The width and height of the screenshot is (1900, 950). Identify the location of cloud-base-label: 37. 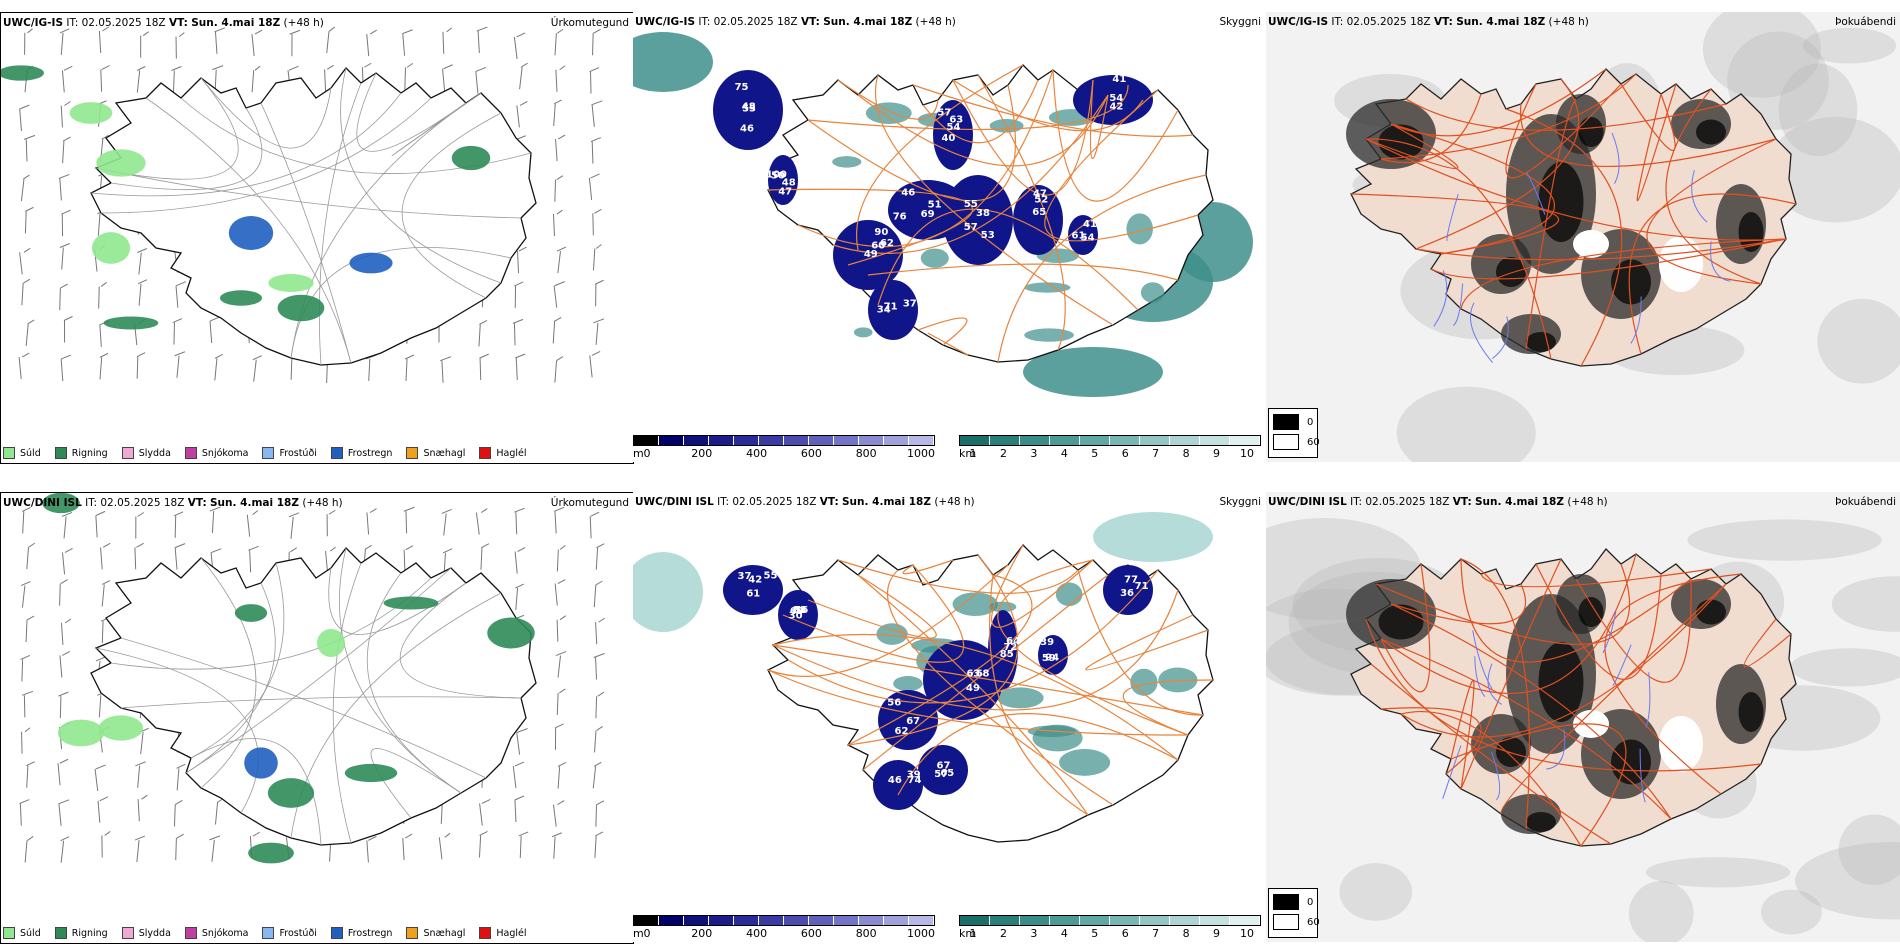
(745, 576).